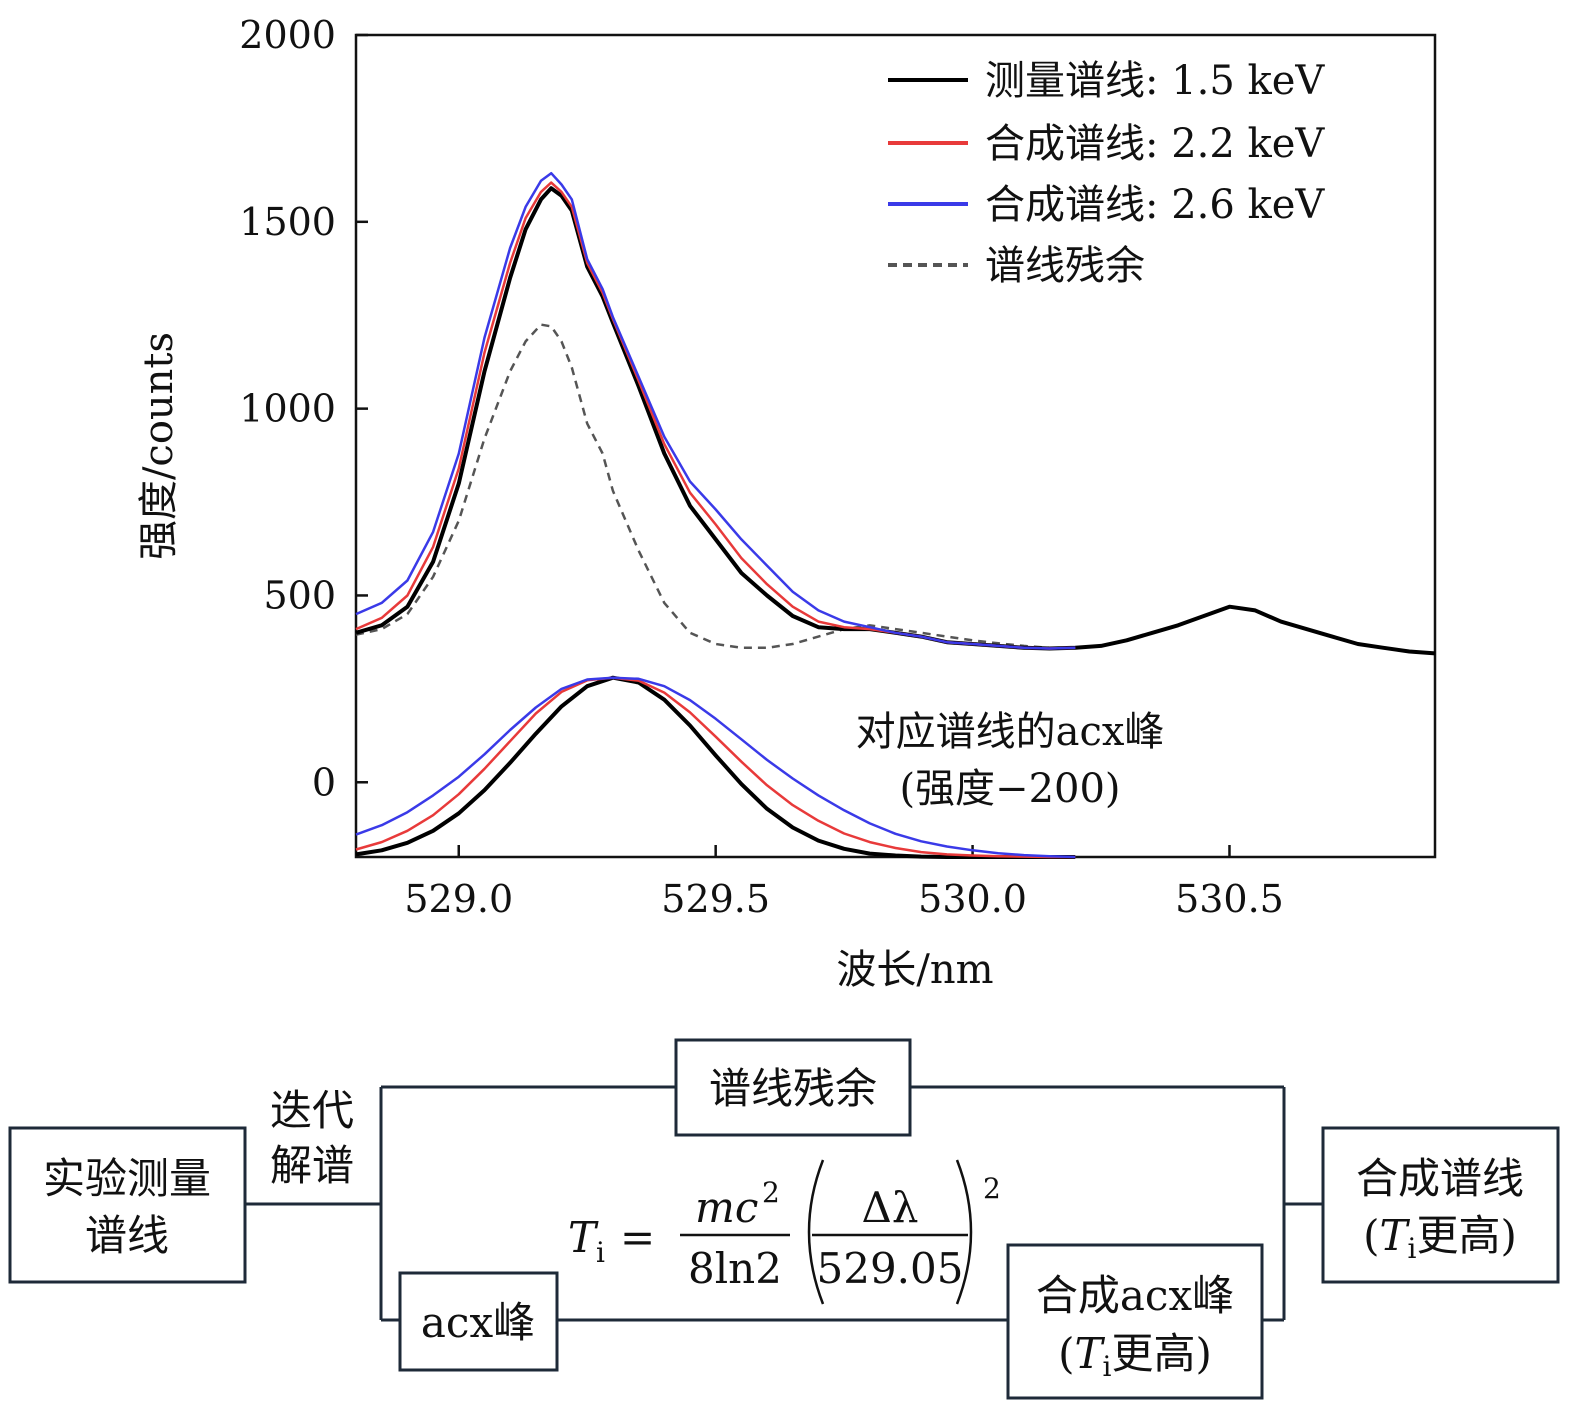 The width and height of the screenshot is (1575, 1417). Describe the element at coordinates (287, 409) in the screenshot. I see `y-tick-label: 1000` at that location.